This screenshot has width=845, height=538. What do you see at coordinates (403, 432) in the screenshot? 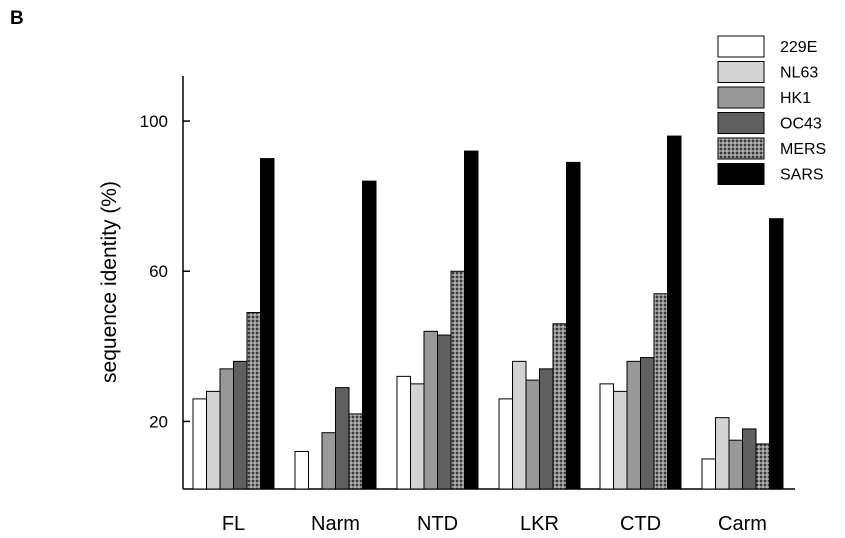
I see `bar-229e-ntd` at bounding box center [403, 432].